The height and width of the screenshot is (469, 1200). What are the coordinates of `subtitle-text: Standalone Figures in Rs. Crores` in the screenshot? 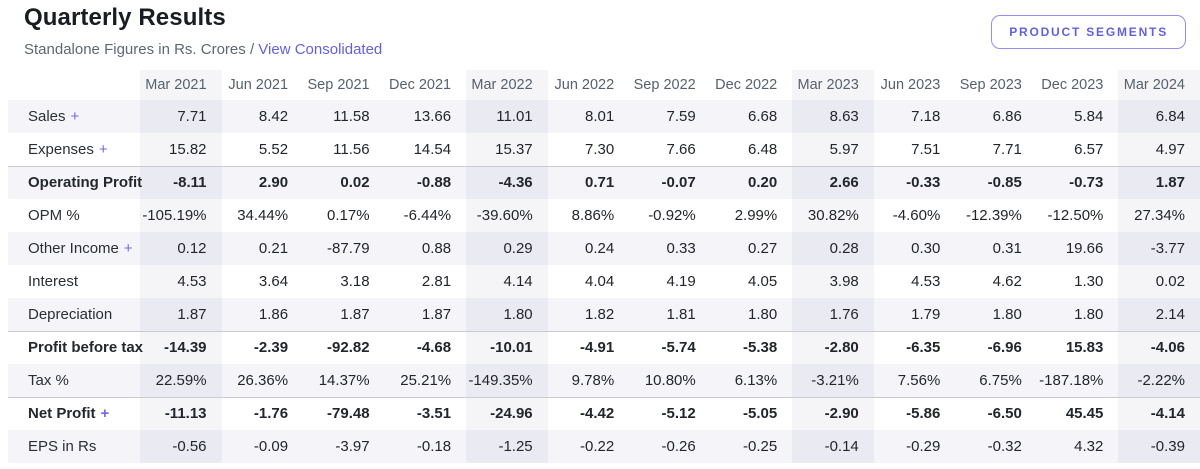 It's located at (135, 49).